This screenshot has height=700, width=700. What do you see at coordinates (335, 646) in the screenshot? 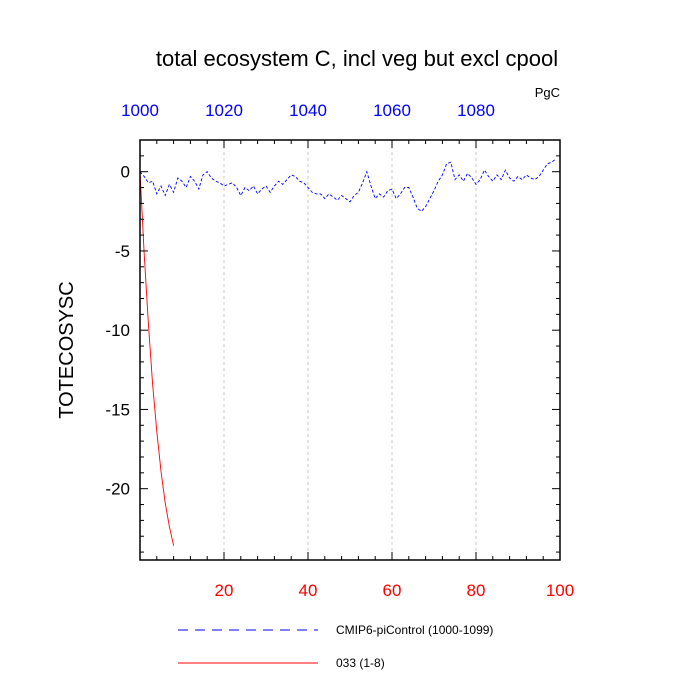
I see `legend: CMIP6-piControl (1000-1099) 033 (1-8)` at bounding box center [335, 646].